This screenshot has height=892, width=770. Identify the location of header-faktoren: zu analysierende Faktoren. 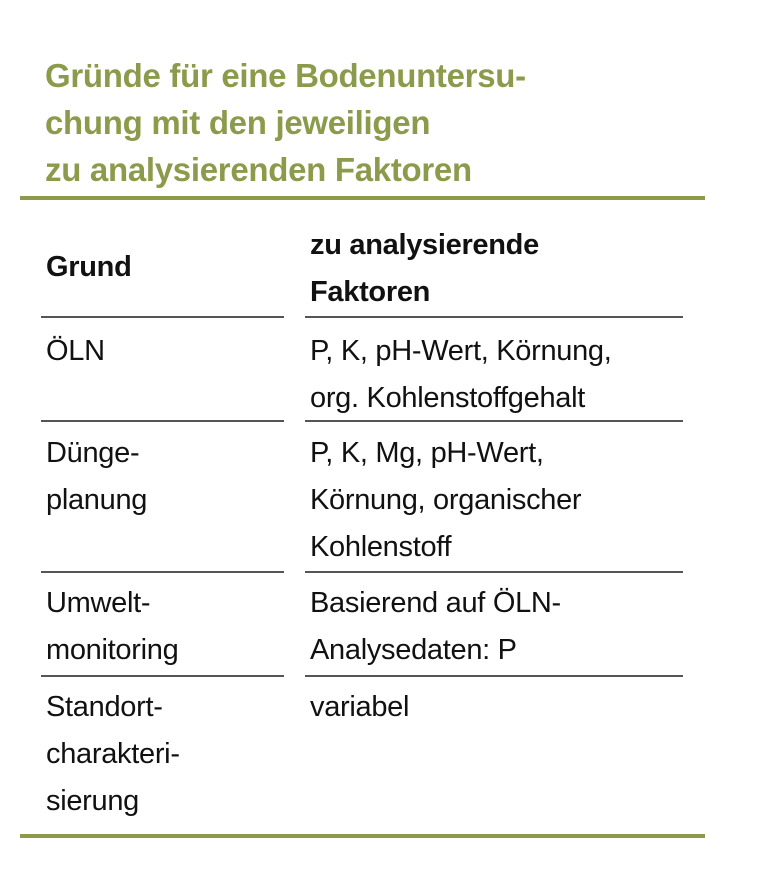
(424, 269).